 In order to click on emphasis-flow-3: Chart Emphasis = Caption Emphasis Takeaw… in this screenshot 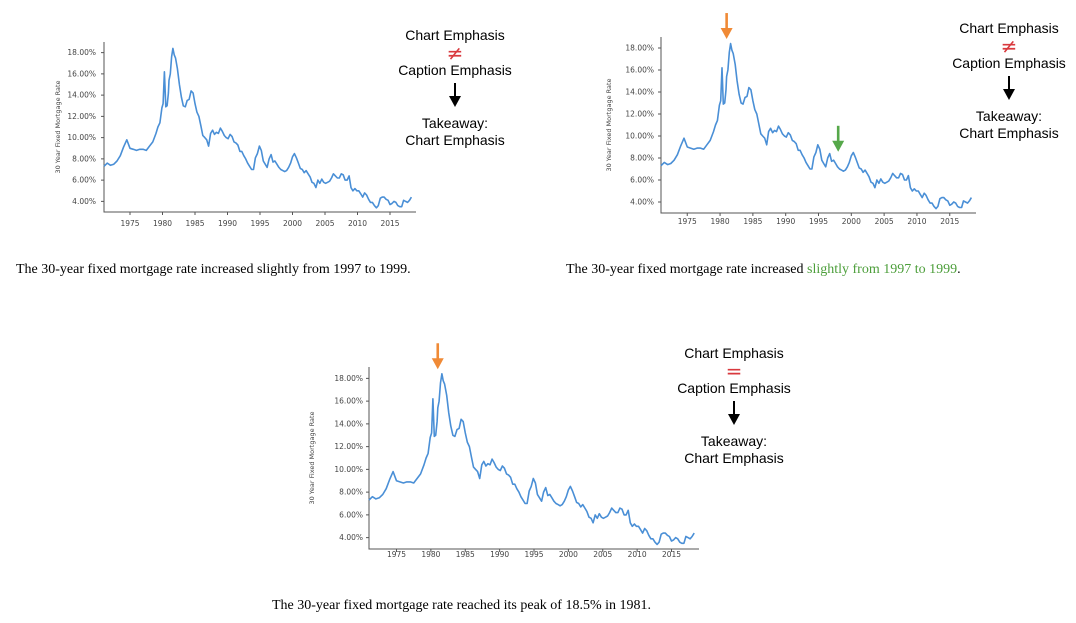, I will do `click(734, 406)`.